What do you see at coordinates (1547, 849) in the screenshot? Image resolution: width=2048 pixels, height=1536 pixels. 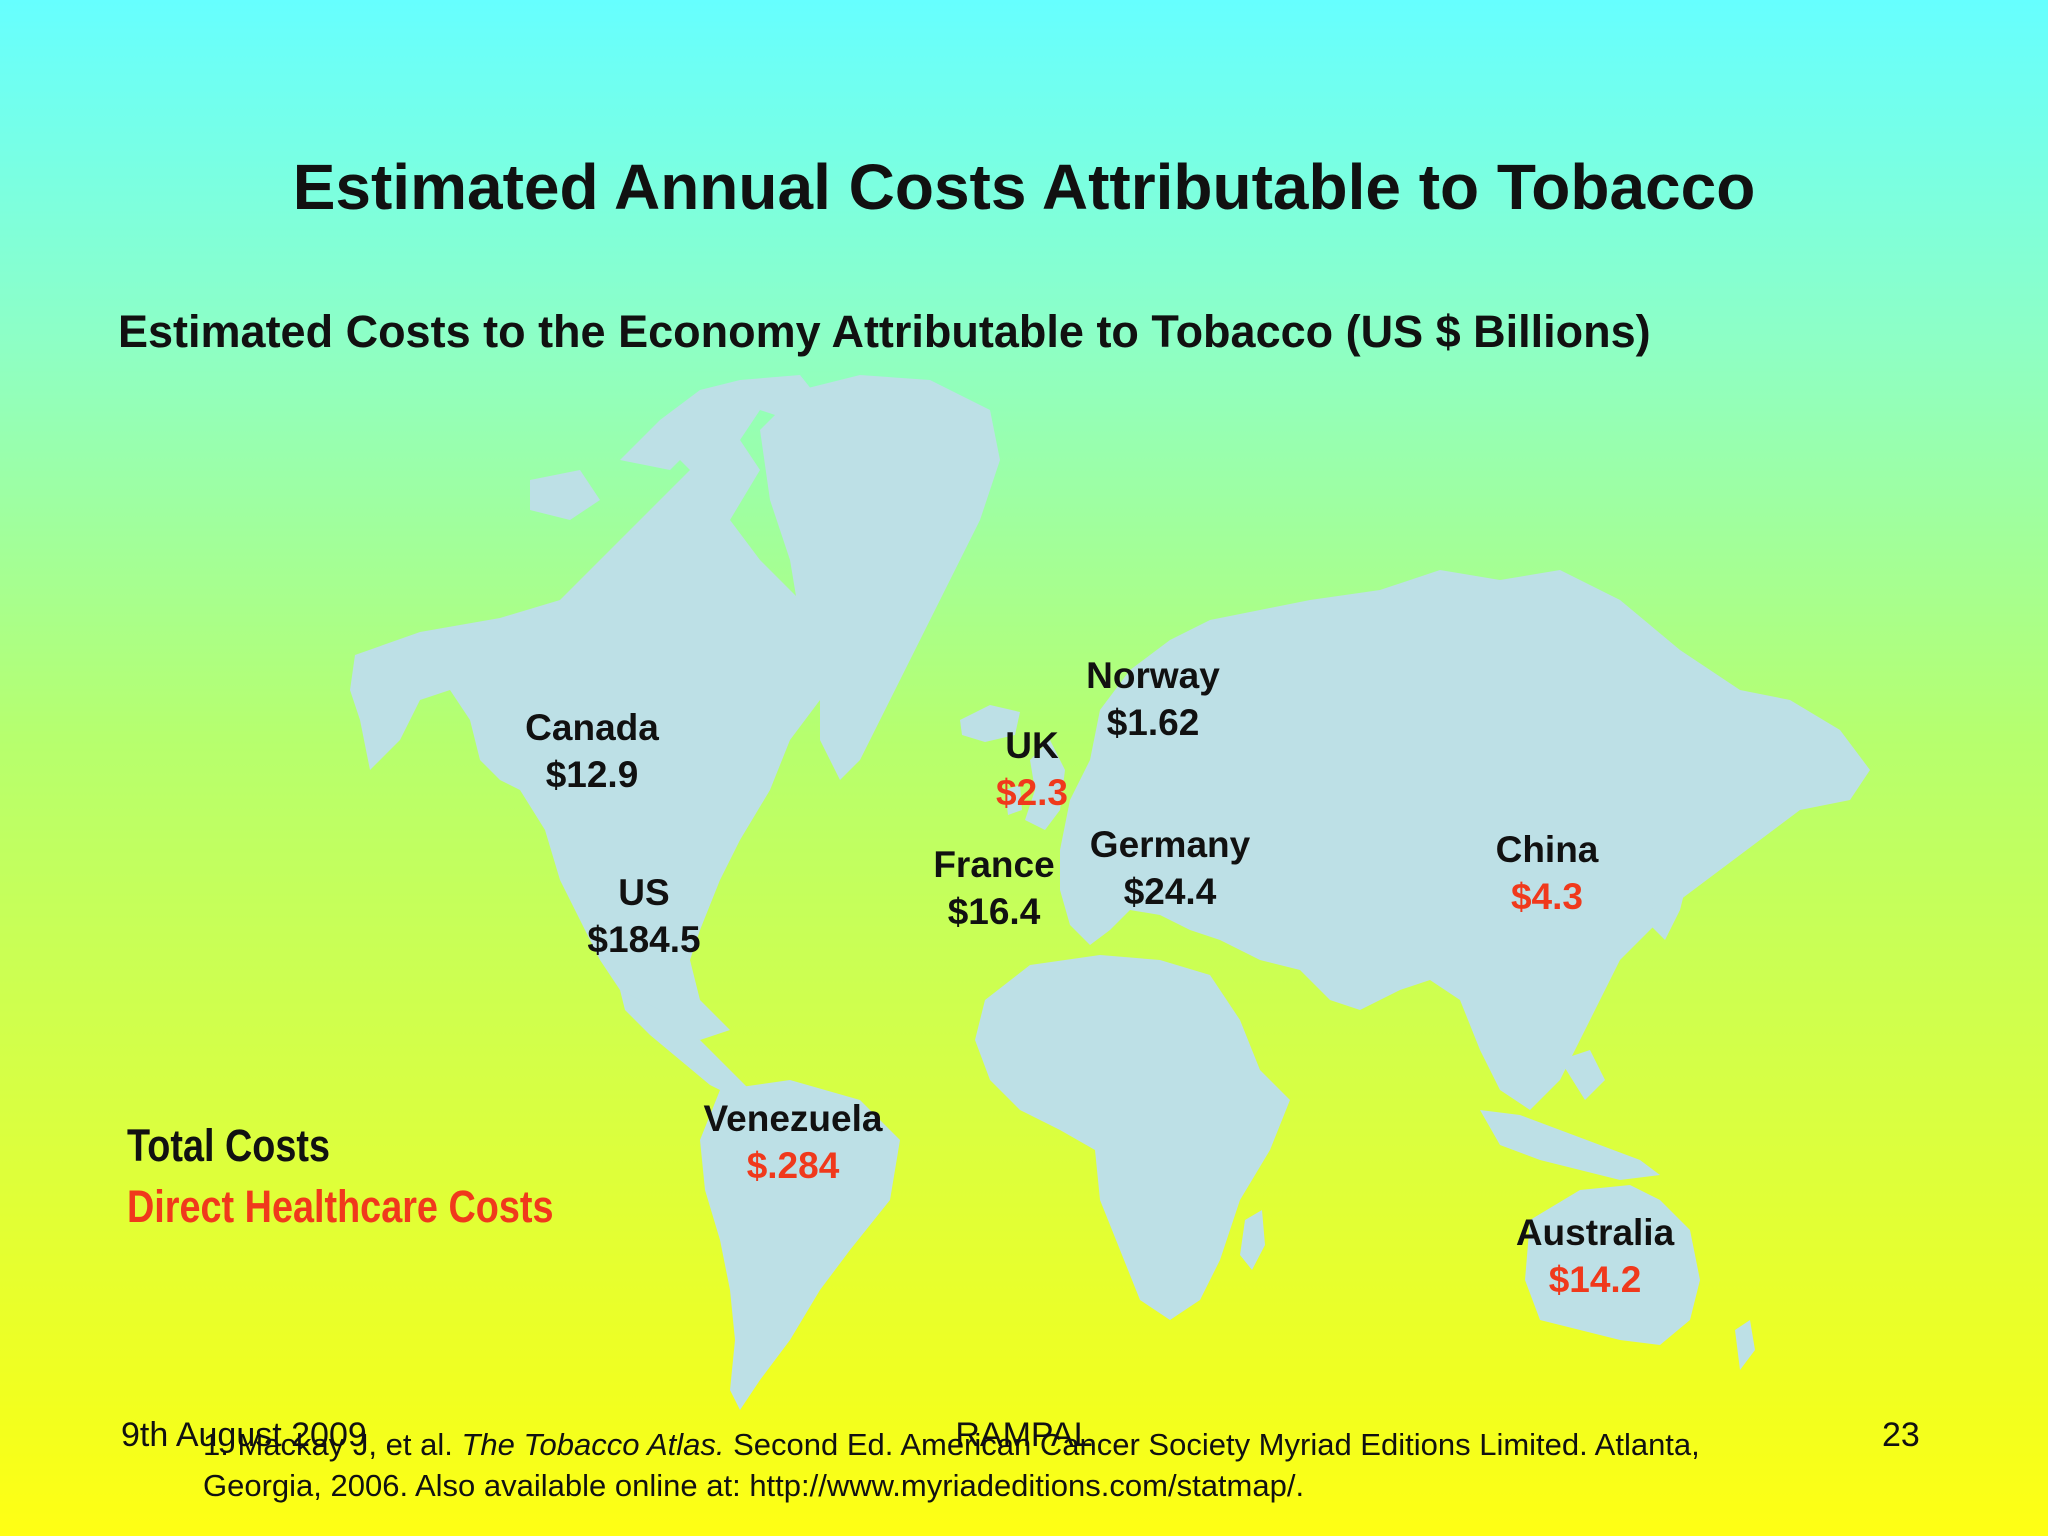 I see `country-name: China` at bounding box center [1547, 849].